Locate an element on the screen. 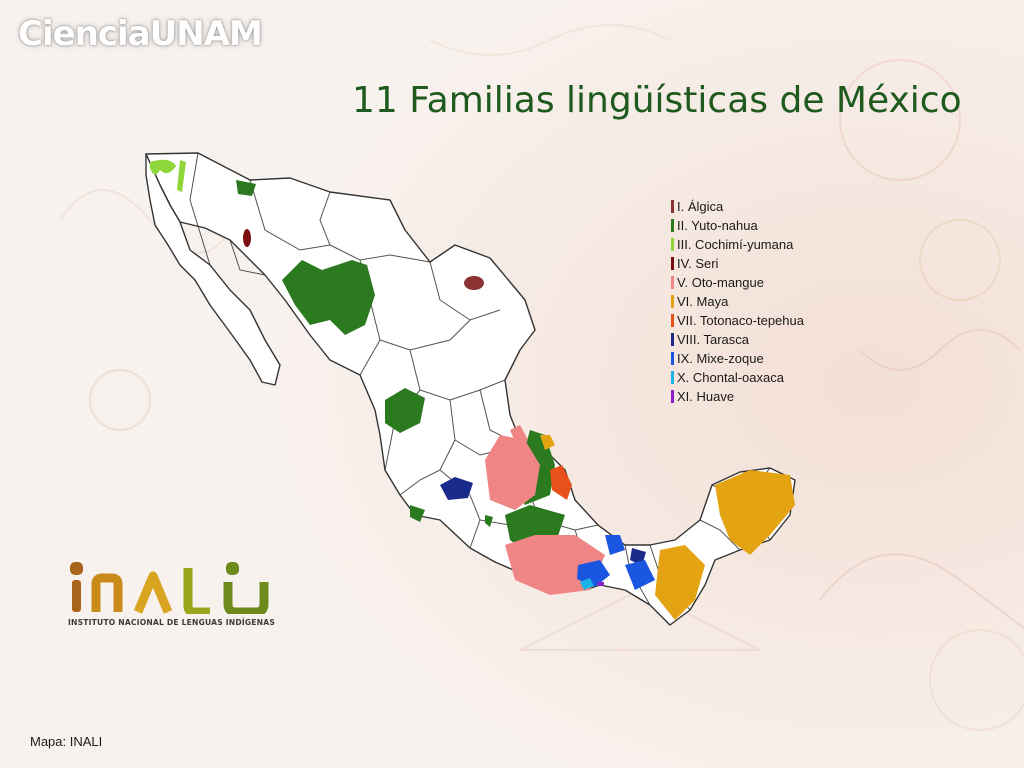 The height and width of the screenshot is (768, 1024). legend-item: II. Yuto-nahua is located at coordinates (737, 225).